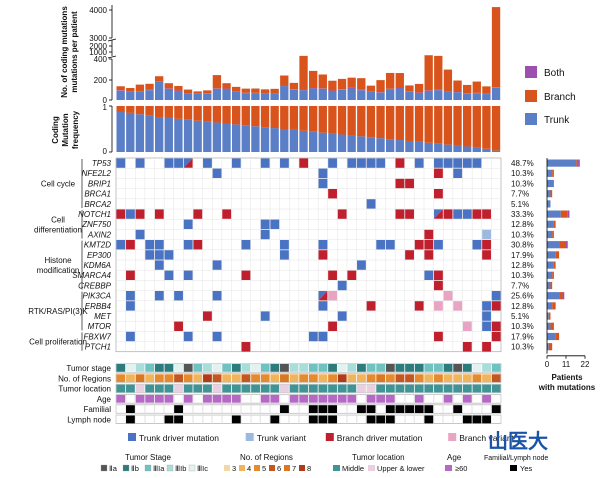 This screenshot has width=600, height=478. Describe the element at coordinates (148, 457) in the screenshot. I see `legend-title: Tumor Stage` at that location.